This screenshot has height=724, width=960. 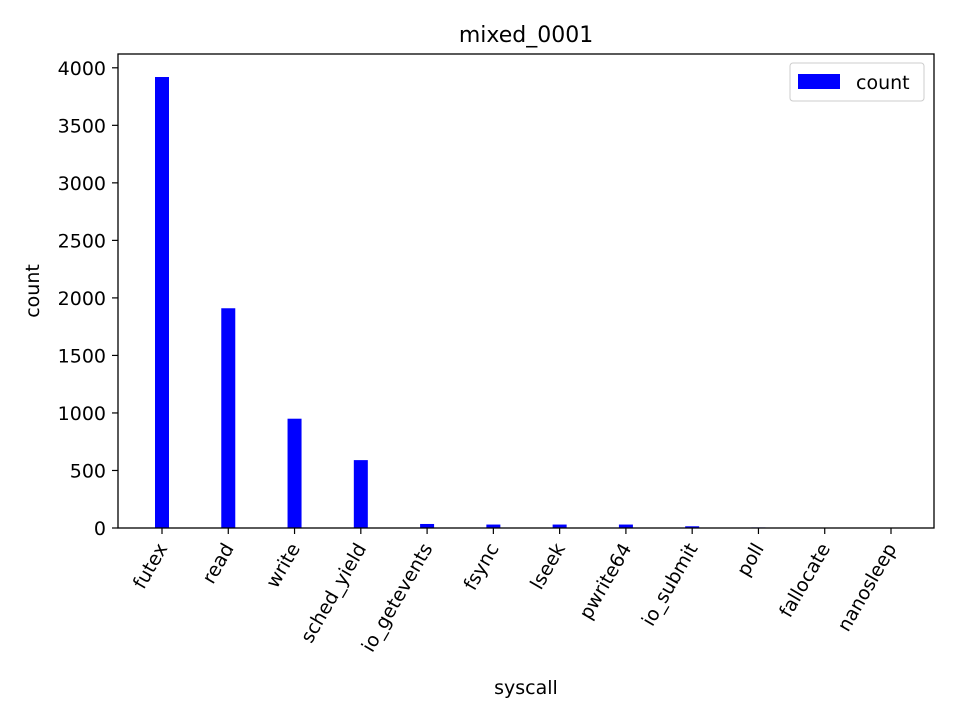 I want to click on x-tick-label: io_submit, so click(x=670, y=585).